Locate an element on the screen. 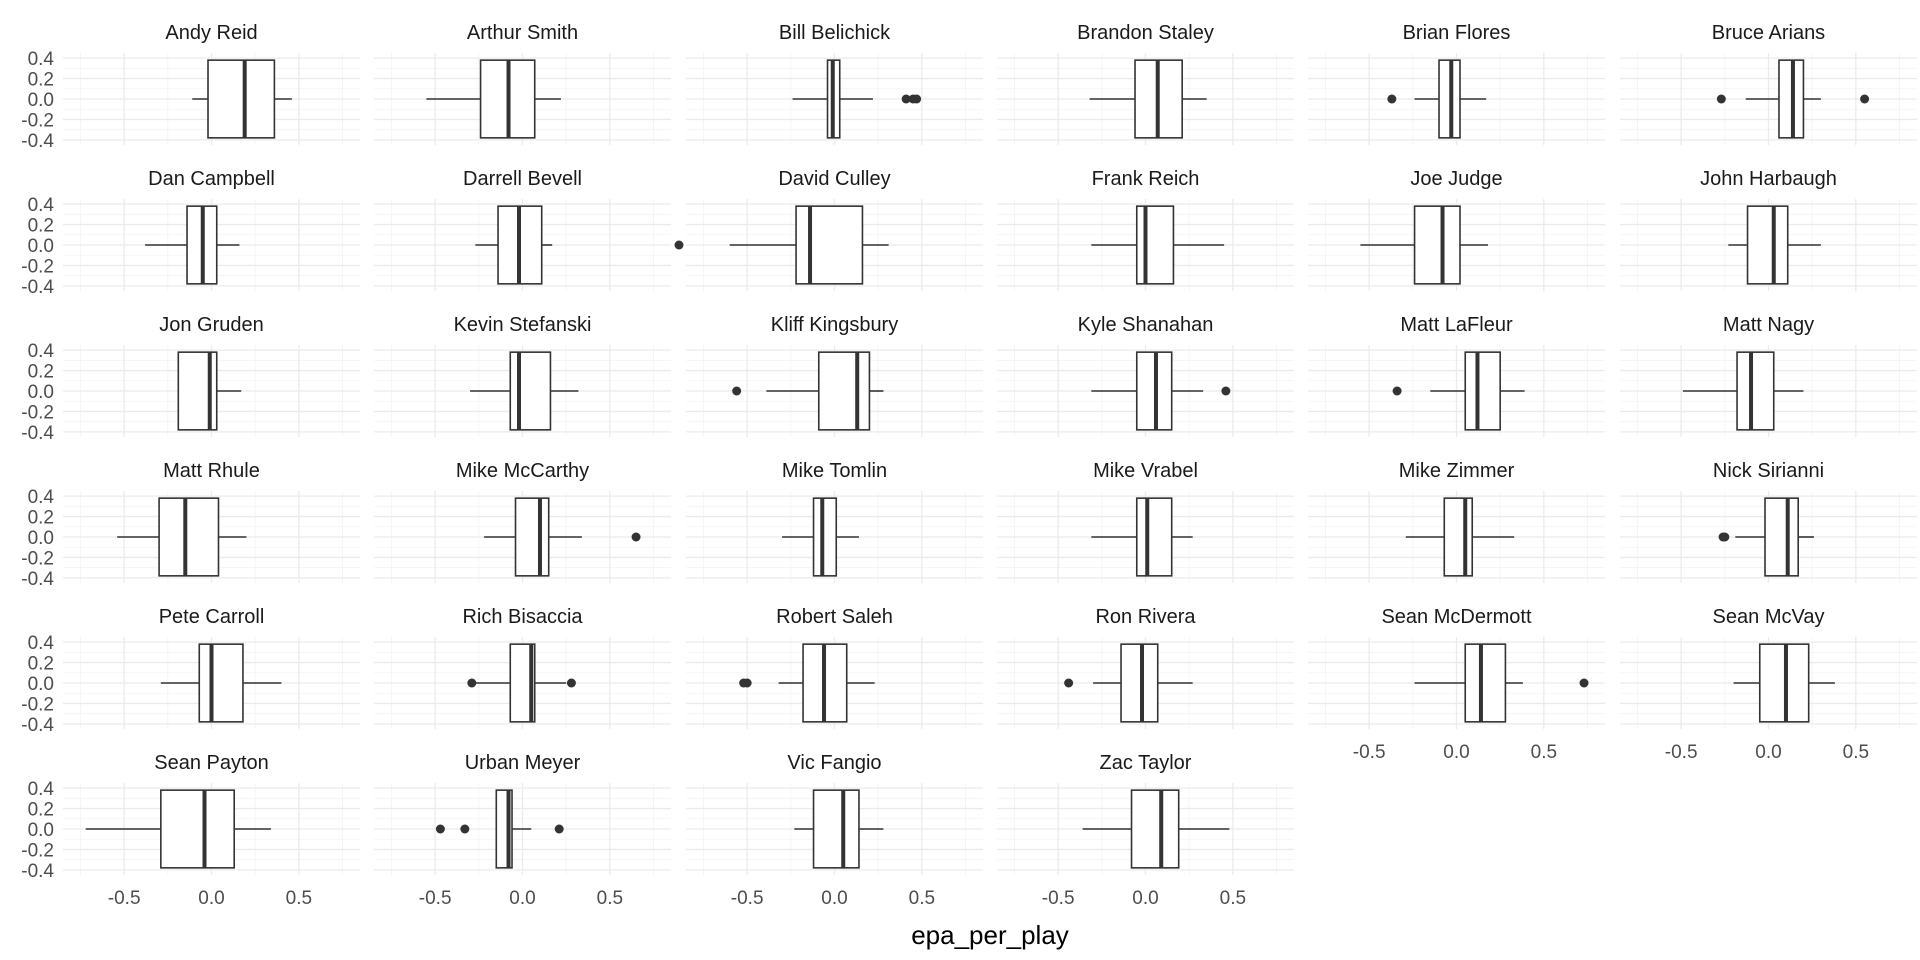  panel-title: Mike Vrabel is located at coordinates (1145, 471).